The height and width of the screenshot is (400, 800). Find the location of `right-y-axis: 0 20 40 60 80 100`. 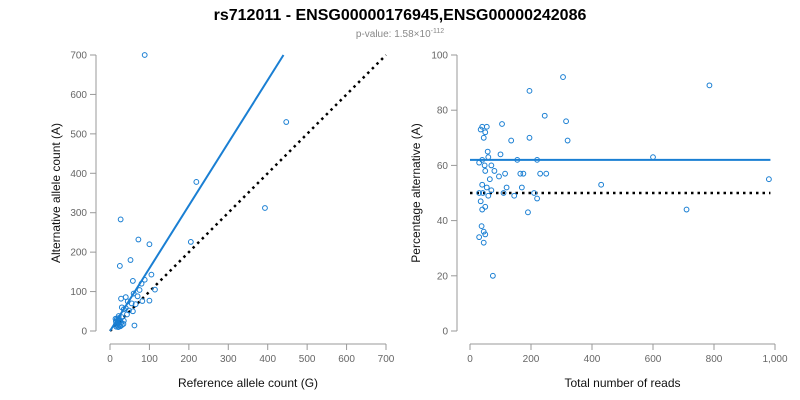

right-y-axis: 0 20 40 60 80 100 is located at coordinates (444, 194).